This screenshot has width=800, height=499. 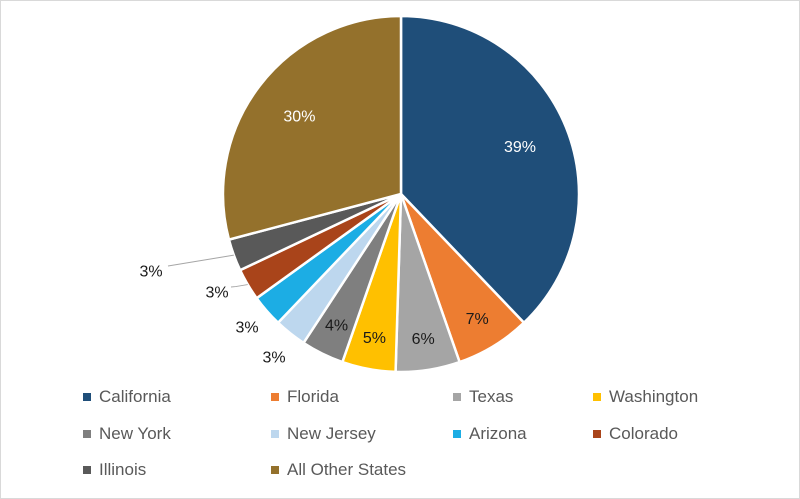 What do you see at coordinates (200, 260) in the screenshot?
I see `leader-line-illinois` at bounding box center [200, 260].